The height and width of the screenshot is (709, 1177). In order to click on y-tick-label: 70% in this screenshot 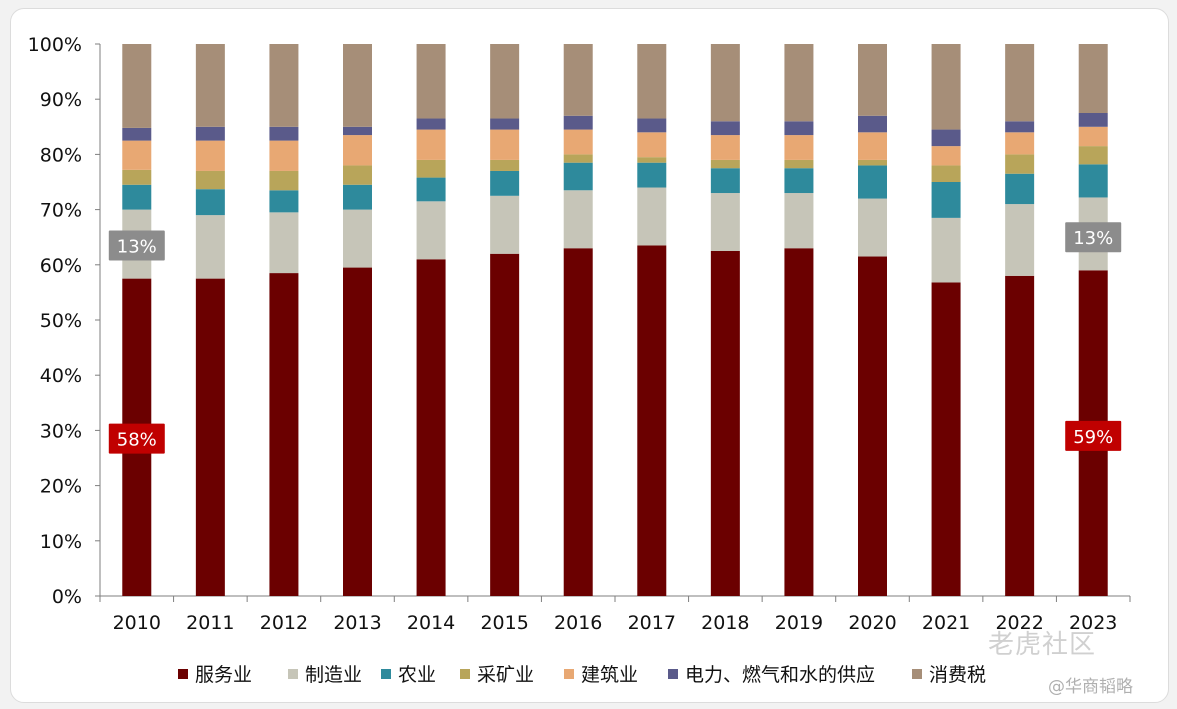, I will do `click(61, 211)`.